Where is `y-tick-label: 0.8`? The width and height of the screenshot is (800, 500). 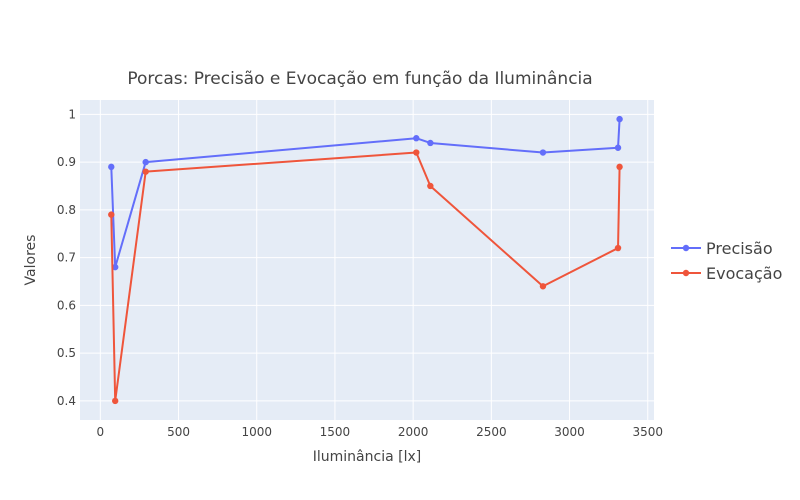 y-tick-label: 0.8 is located at coordinates (66, 210).